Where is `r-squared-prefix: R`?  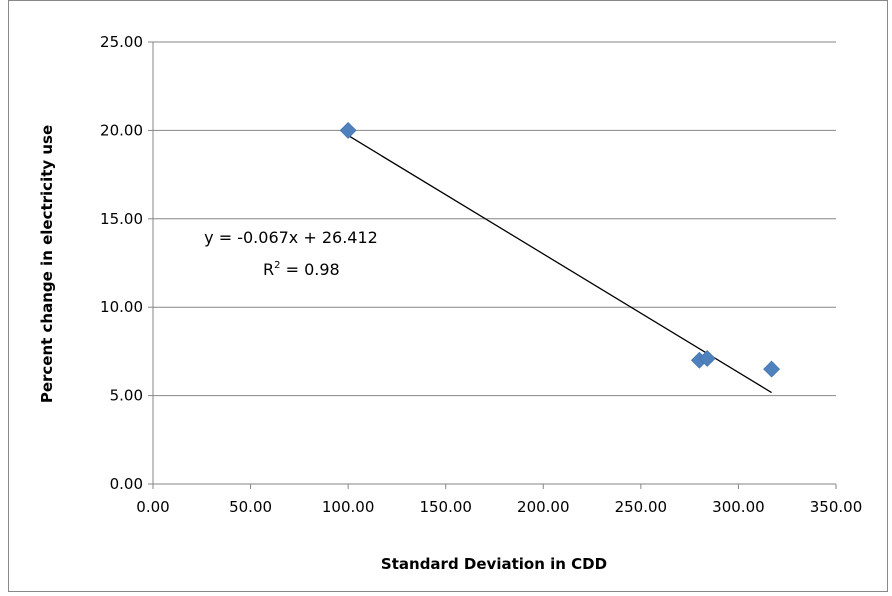
r-squared-prefix: R is located at coordinates (268, 269).